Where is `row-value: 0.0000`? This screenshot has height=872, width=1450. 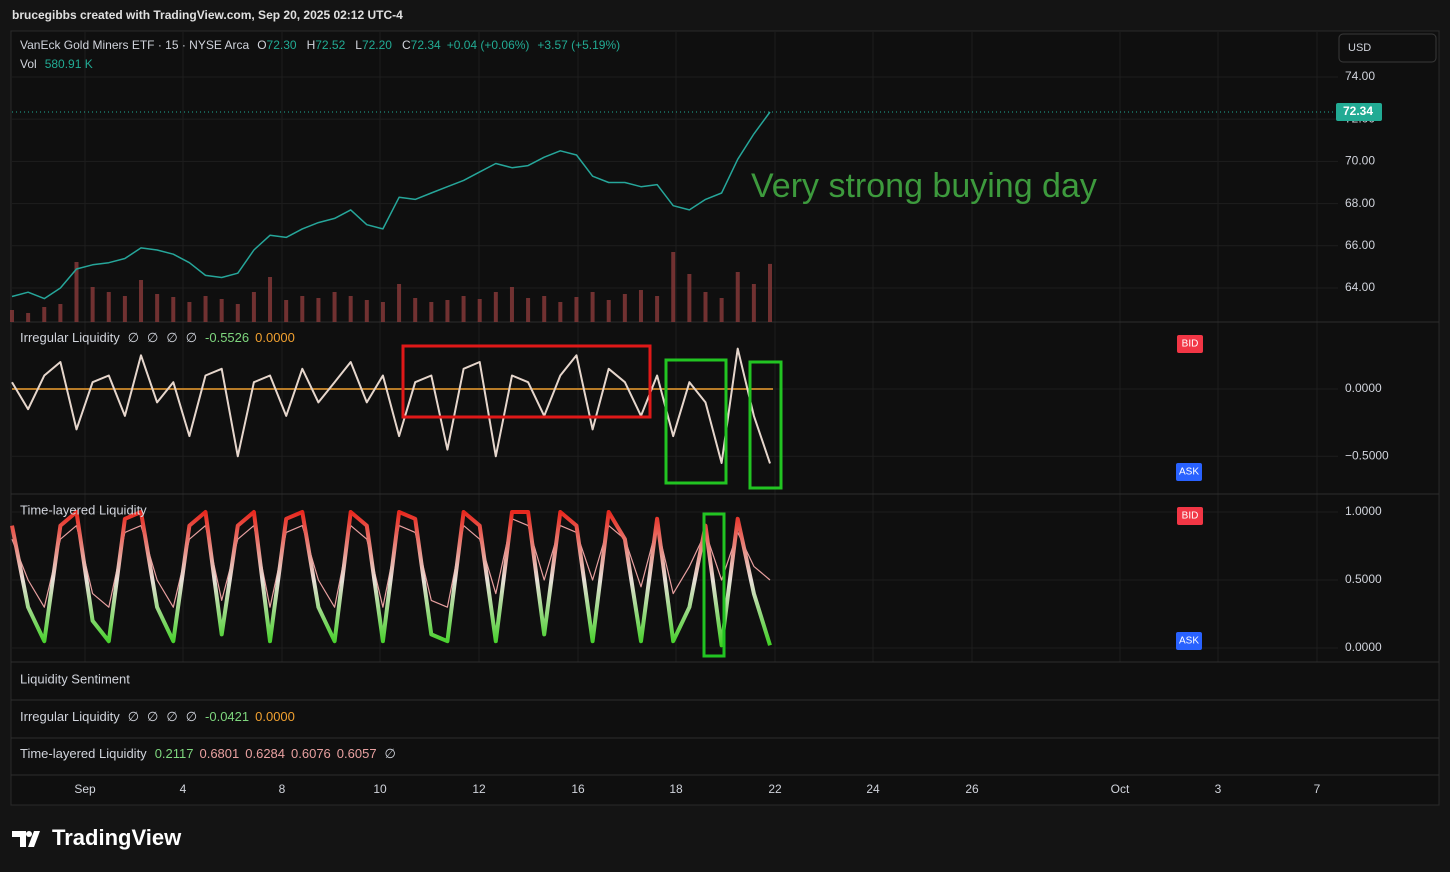 row-value: 0.0000 is located at coordinates (275, 716).